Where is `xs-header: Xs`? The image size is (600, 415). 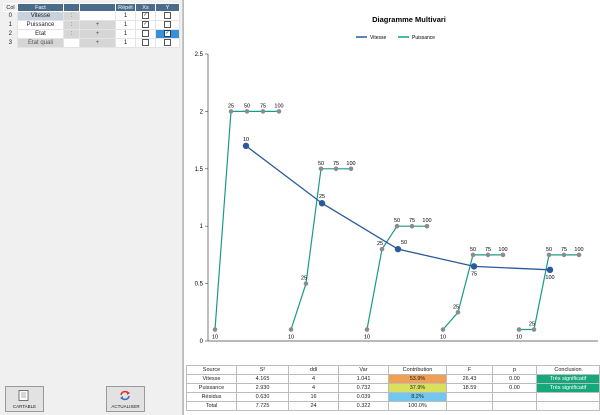 xs-header: Xs is located at coordinates (145, 7).